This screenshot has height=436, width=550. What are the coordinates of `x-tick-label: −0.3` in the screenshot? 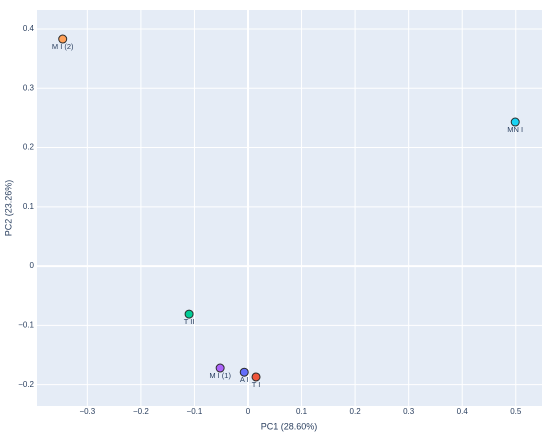 It's located at (87, 411).